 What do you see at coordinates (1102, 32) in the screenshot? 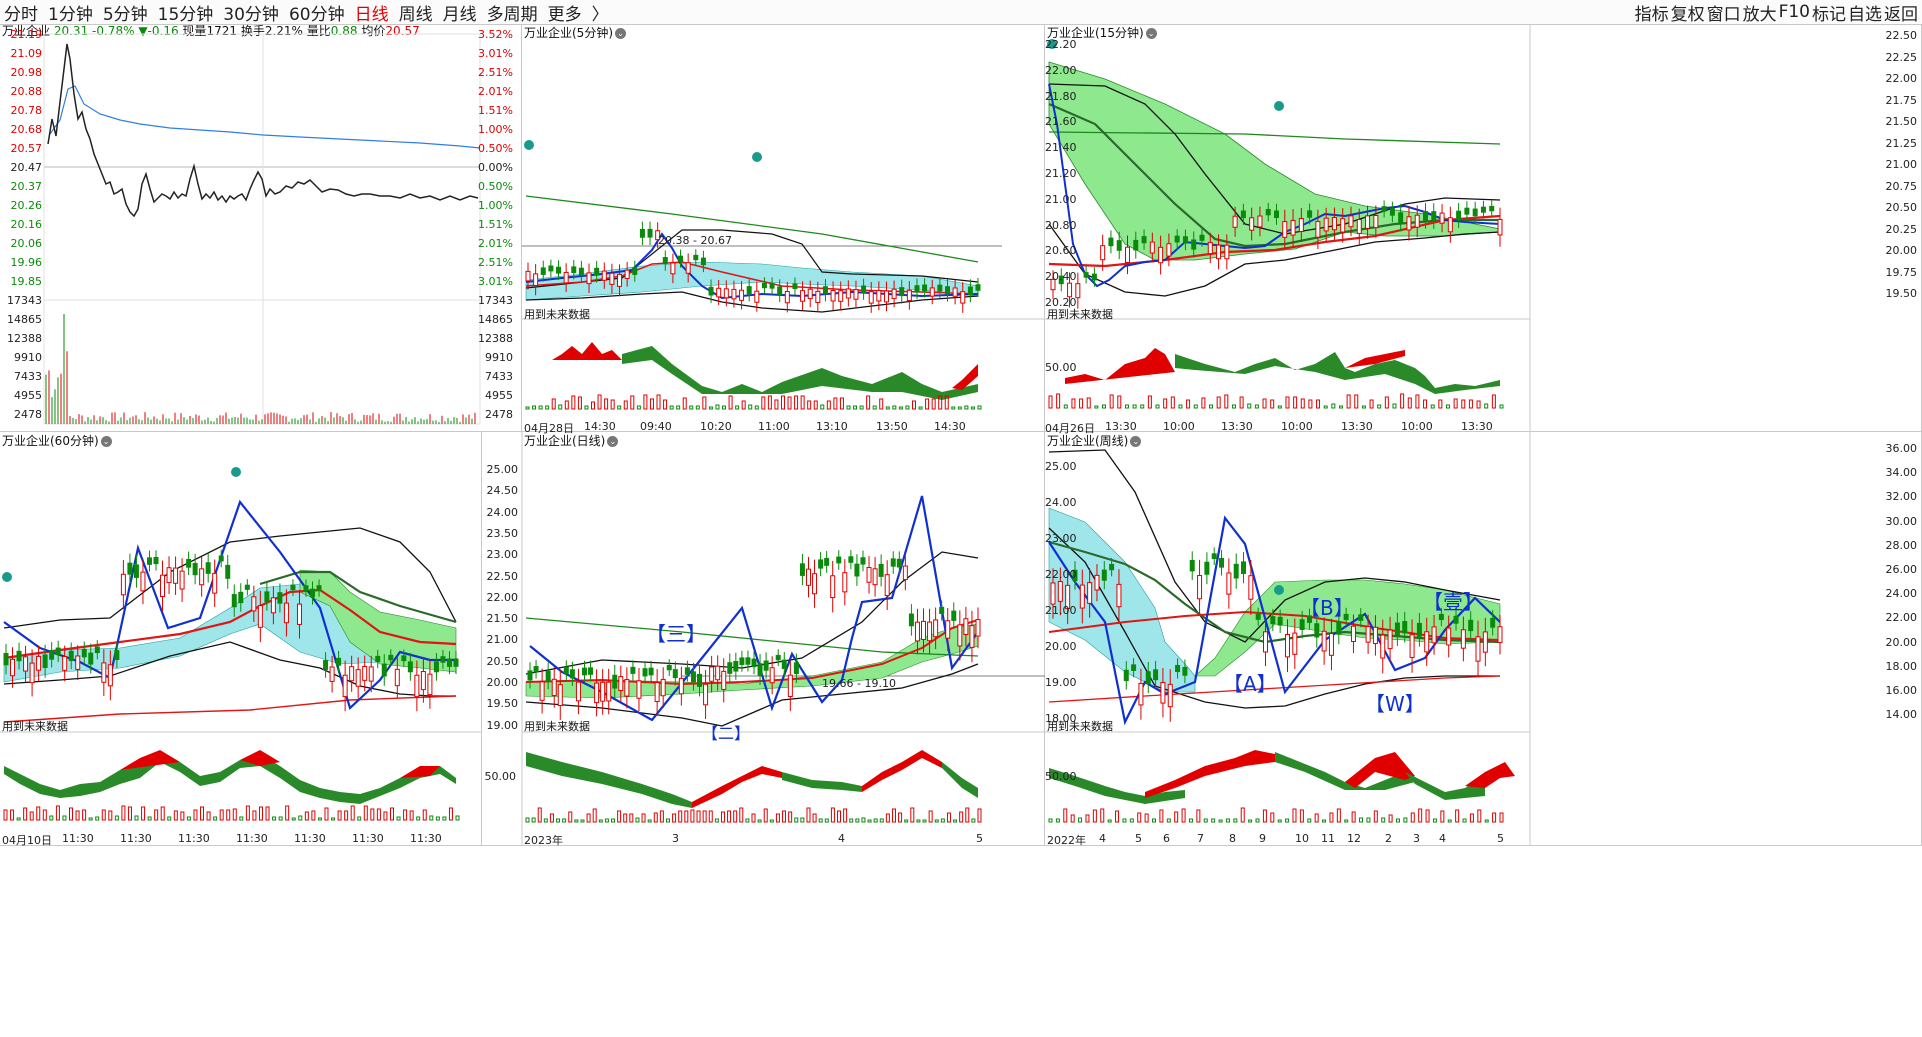
I see `15min-title: 万业企业(15分钟) ⌄` at bounding box center [1102, 32].